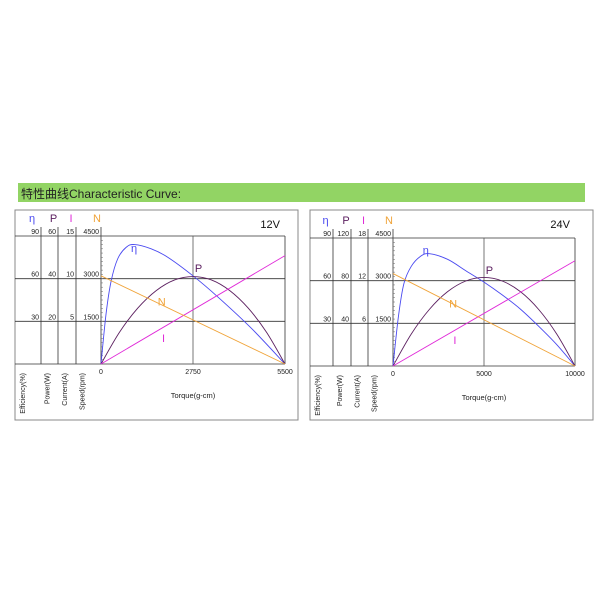 The image size is (600, 600). What do you see at coordinates (362, 234) in the screenshot?
I see `y-tick-label: 18` at bounding box center [362, 234].